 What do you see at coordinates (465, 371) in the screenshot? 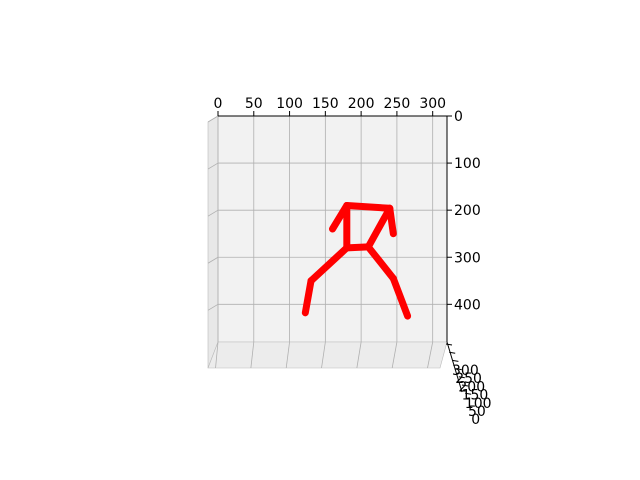
I see `z-tick-label: 300` at bounding box center [465, 371].